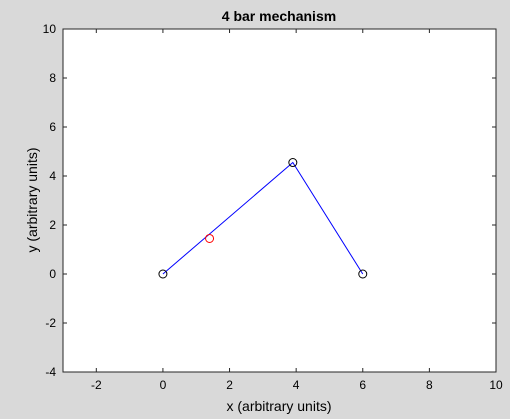 Image resolution: width=510 pixels, height=419 pixels. I want to click on x-tick-label: 4, so click(296, 385).